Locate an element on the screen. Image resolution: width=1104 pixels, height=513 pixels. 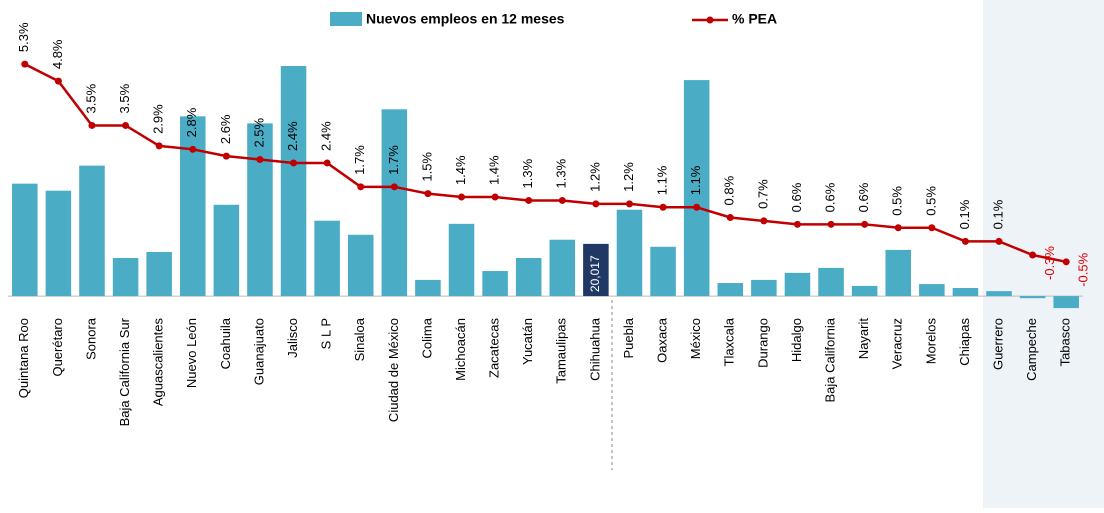
legend-label: Nuevos empleos en 12 meses is located at coordinates (465, 19).